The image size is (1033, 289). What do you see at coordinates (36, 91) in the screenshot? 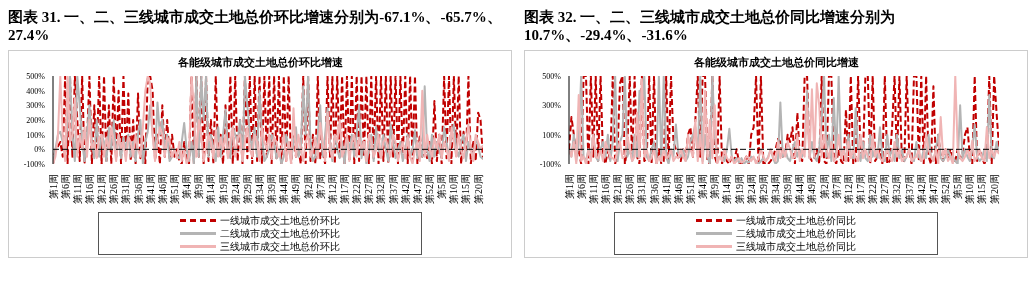
I see `y-tick-label: 400%` at bounding box center [36, 91].